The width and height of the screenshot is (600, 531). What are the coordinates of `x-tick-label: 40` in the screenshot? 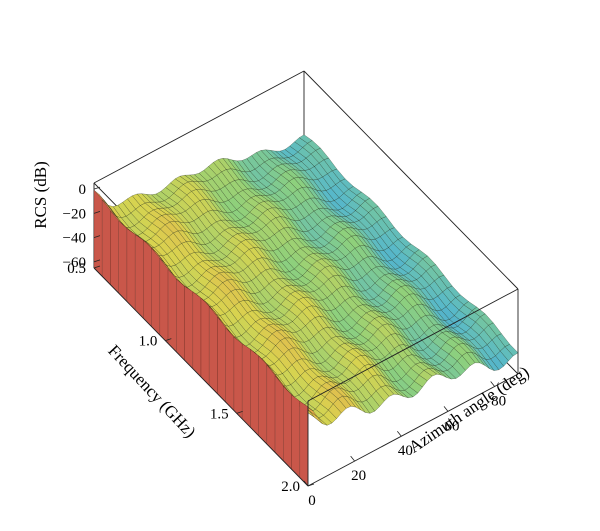 It's located at (405, 451).